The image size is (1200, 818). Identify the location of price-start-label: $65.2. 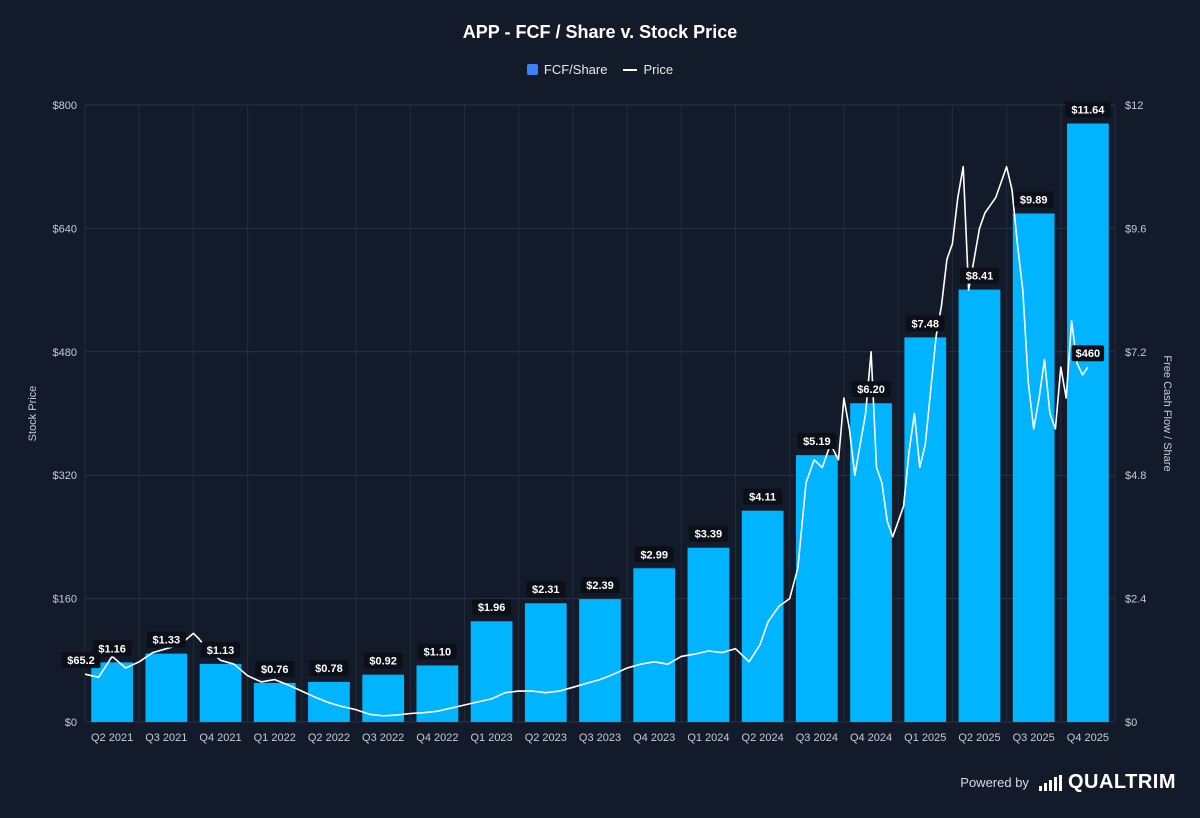
(81, 661).